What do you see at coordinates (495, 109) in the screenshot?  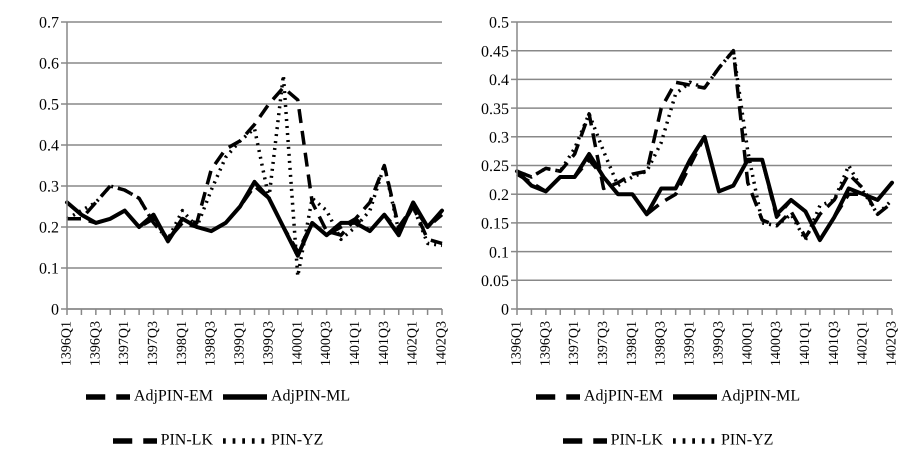 I see `y-tick-label: 0.35` at bounding box center [495, 109].